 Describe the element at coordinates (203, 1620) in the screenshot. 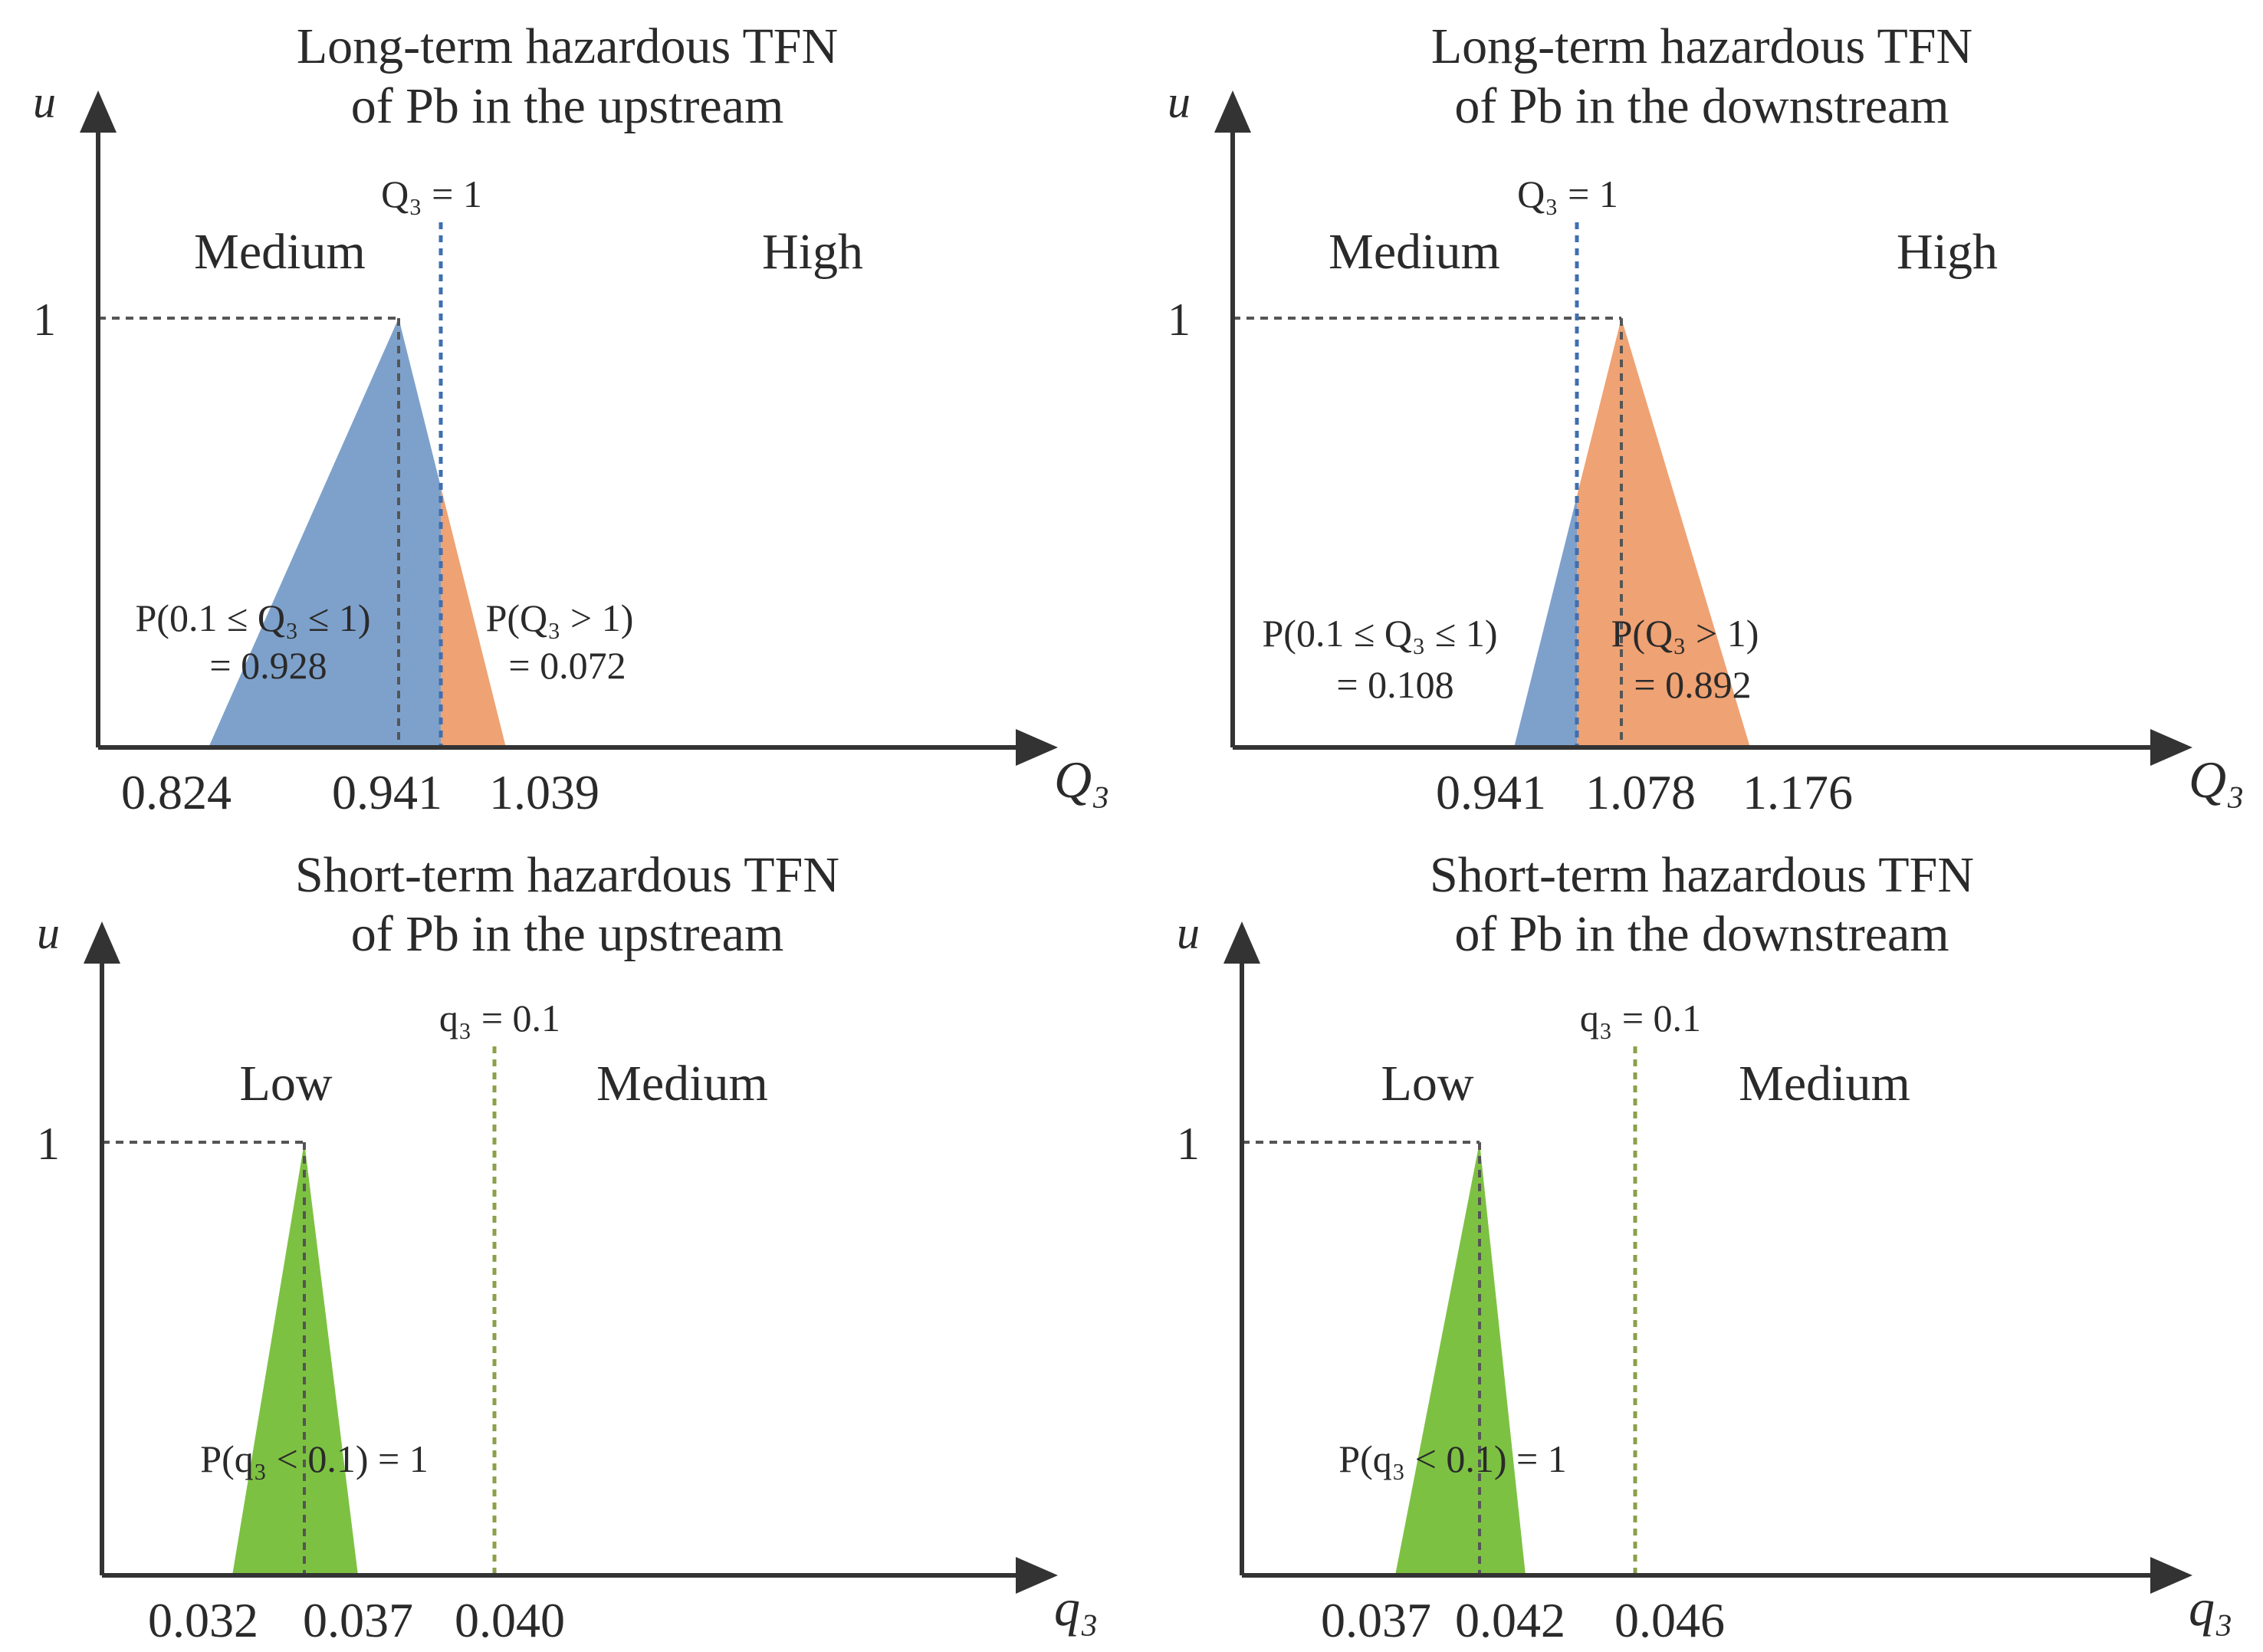

I see `x-tick-label: 0.032` at that location.